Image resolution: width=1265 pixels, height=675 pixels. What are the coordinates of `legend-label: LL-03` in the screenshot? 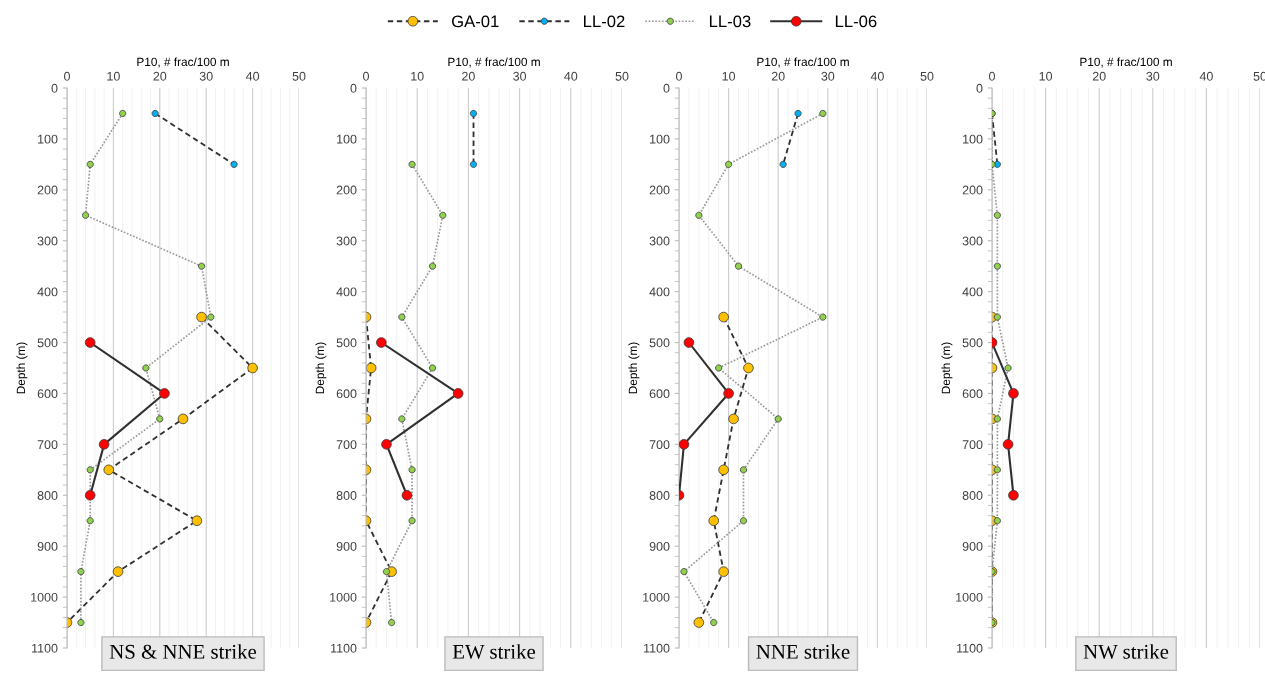 It's located at (730, 21).